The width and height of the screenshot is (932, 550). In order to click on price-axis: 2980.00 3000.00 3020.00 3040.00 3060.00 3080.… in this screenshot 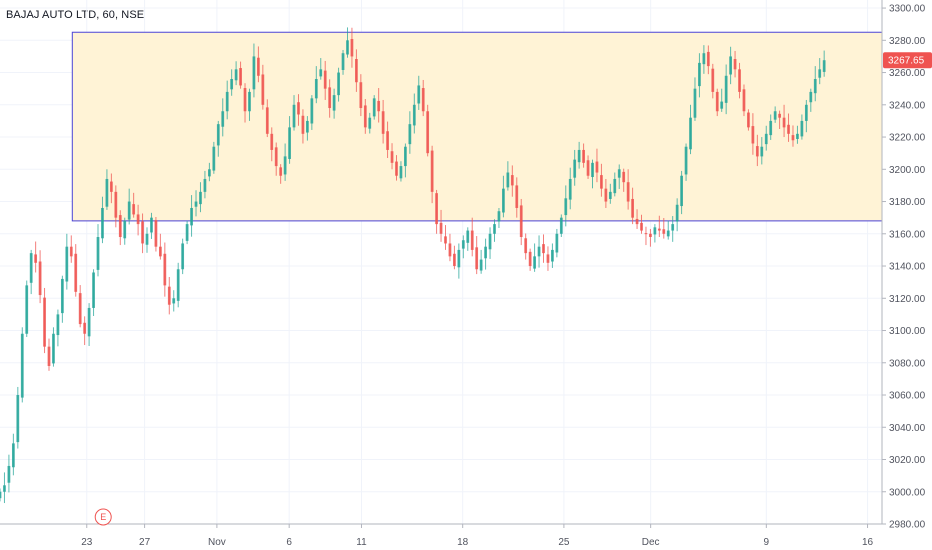, I will do `click(904, 267)`.